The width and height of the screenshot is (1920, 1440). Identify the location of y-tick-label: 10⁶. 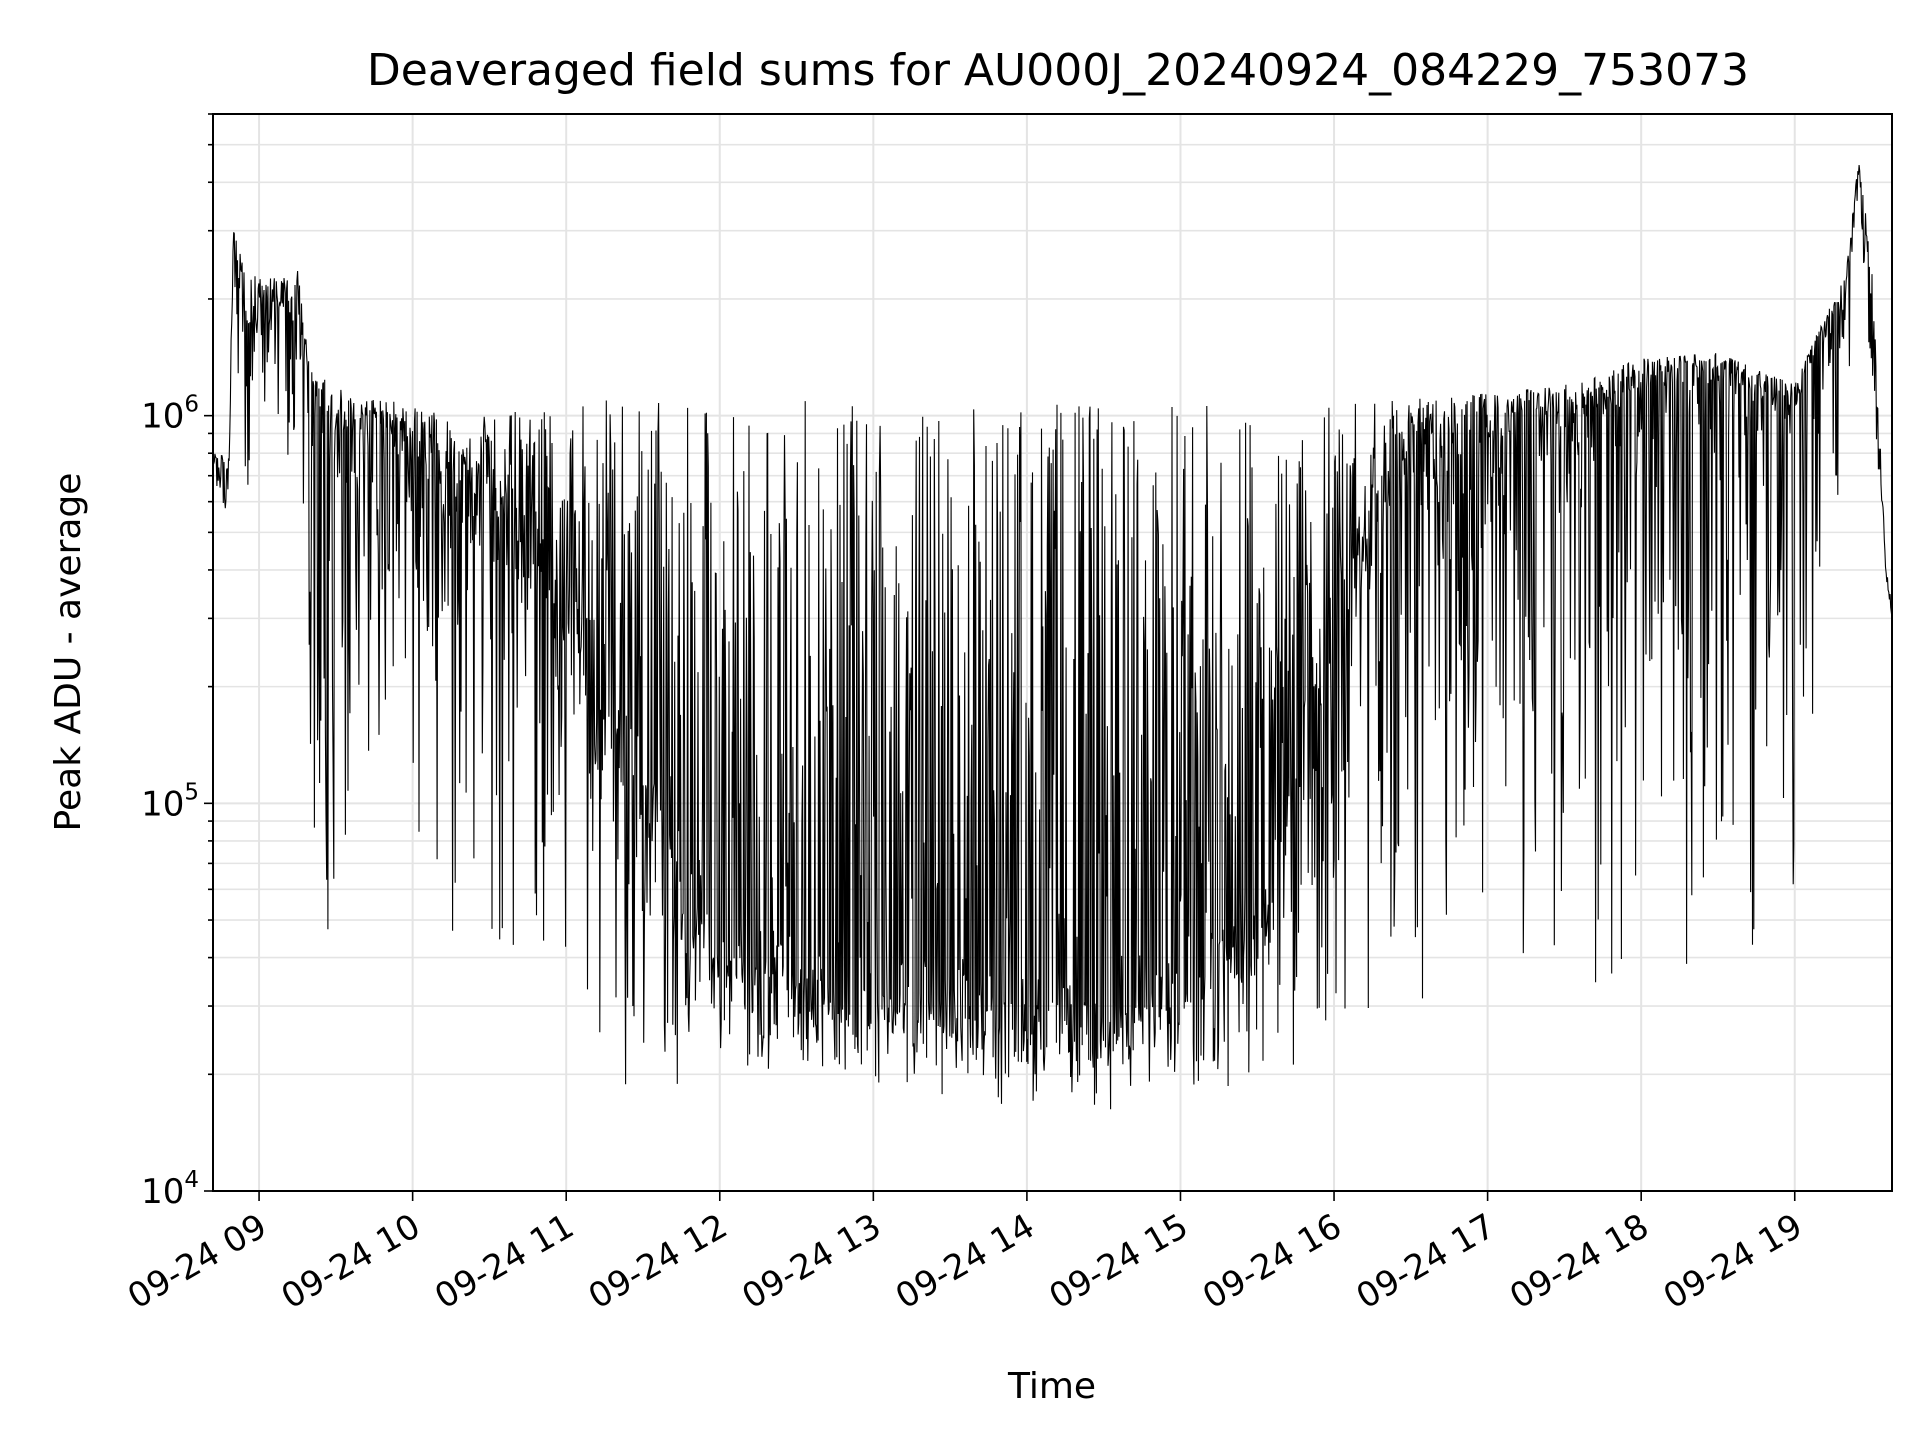
(170, 414).